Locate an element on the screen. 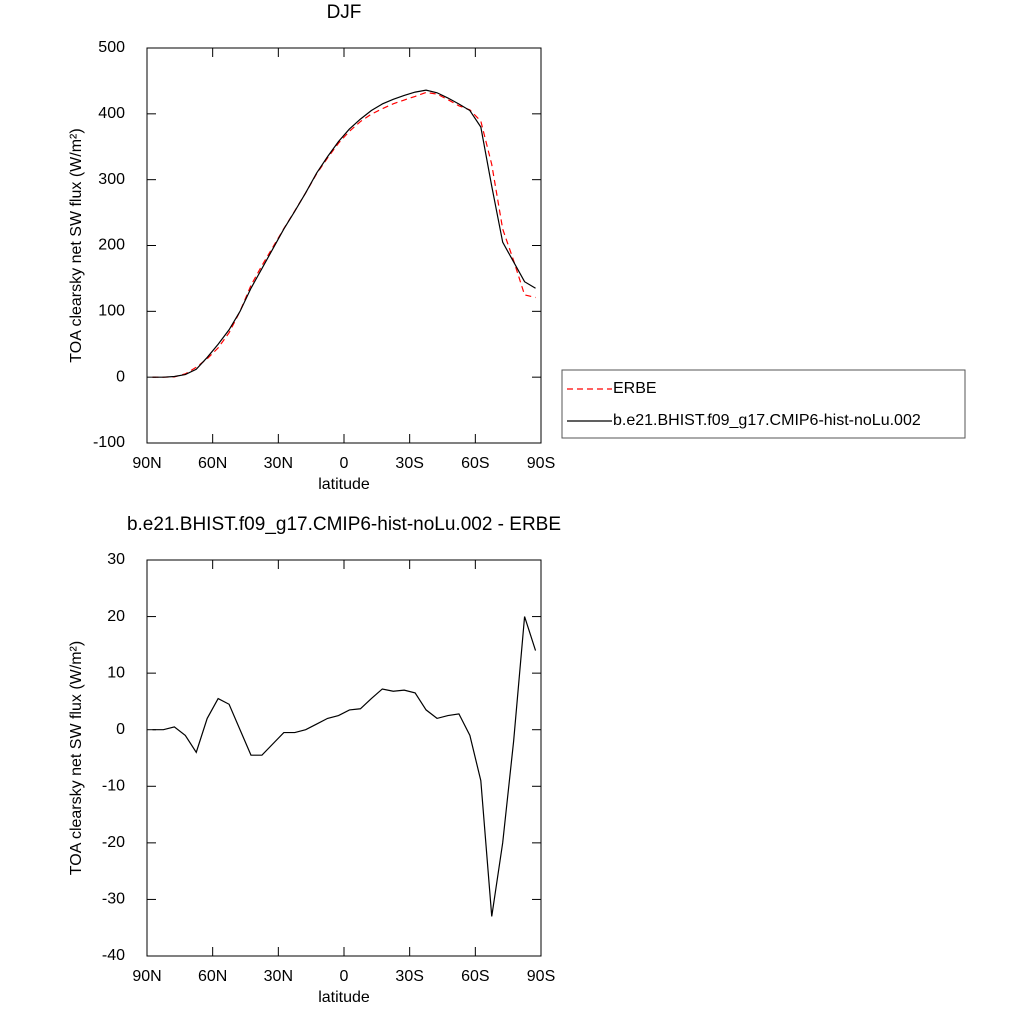  legend-box is located at coordinates (763, 404).